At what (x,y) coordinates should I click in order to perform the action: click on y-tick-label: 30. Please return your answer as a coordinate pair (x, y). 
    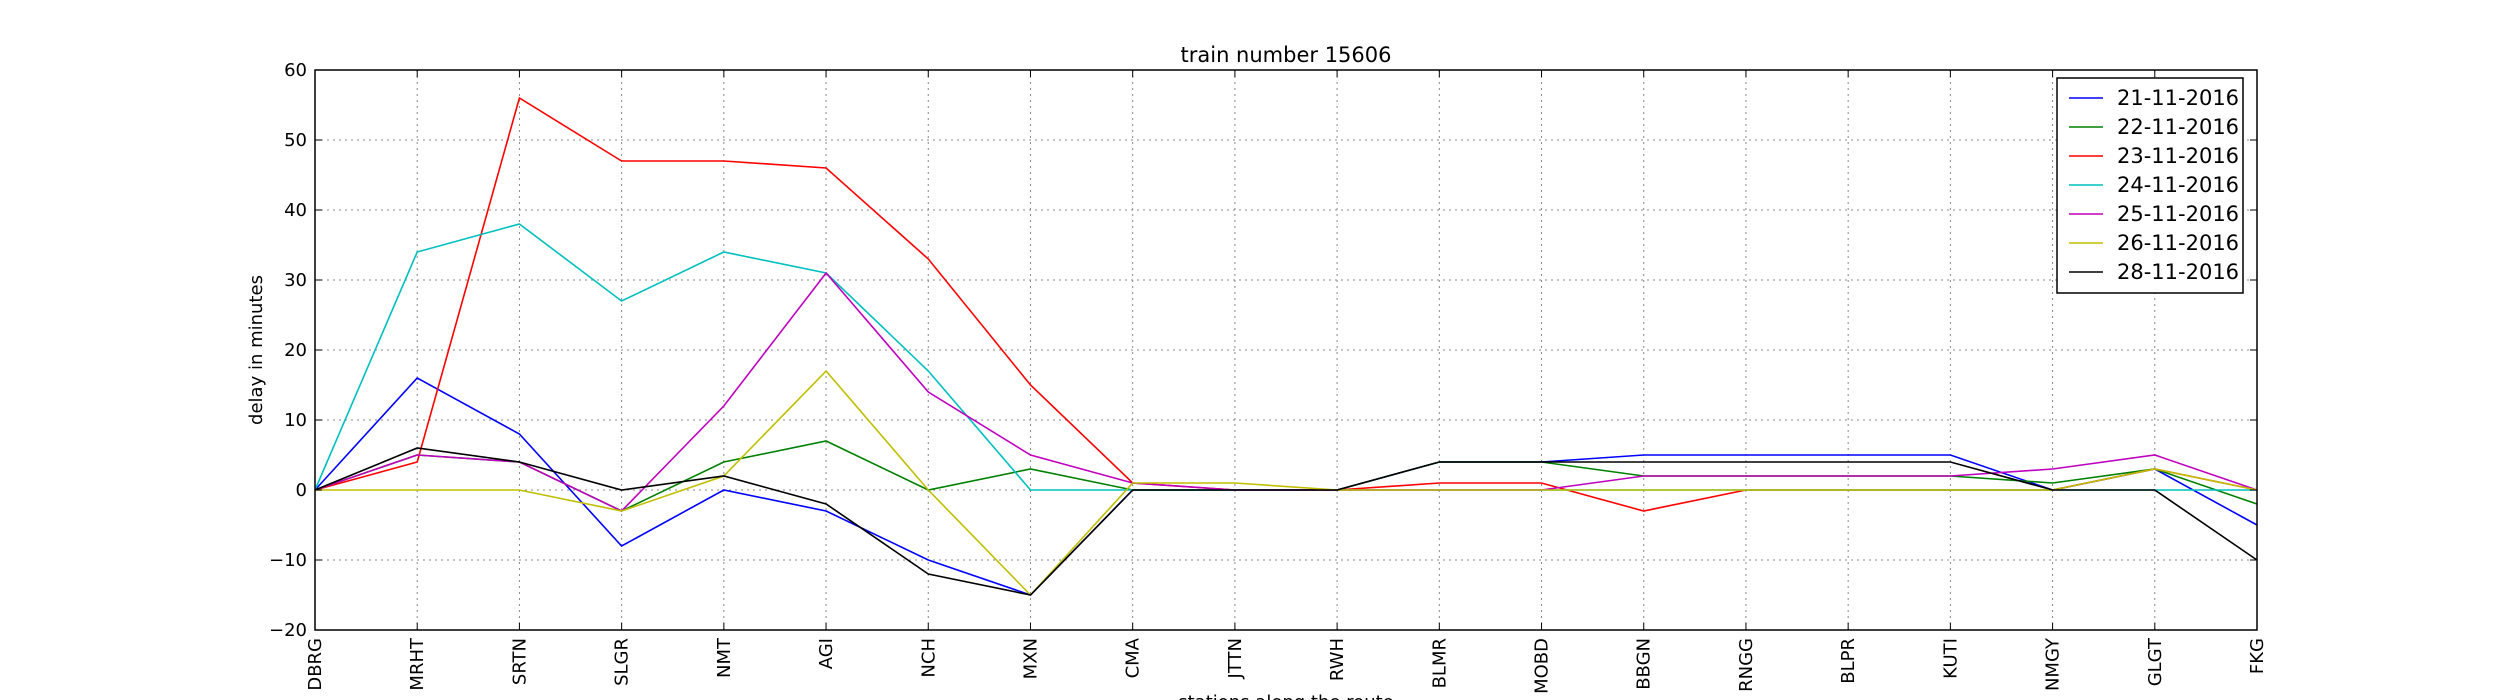
    Looking at the image, I should click on (295, 280).